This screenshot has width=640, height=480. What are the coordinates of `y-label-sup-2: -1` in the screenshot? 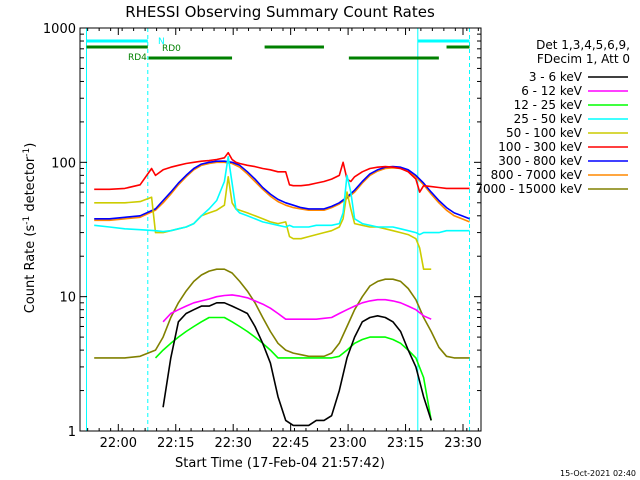 It's located at (27, 152).